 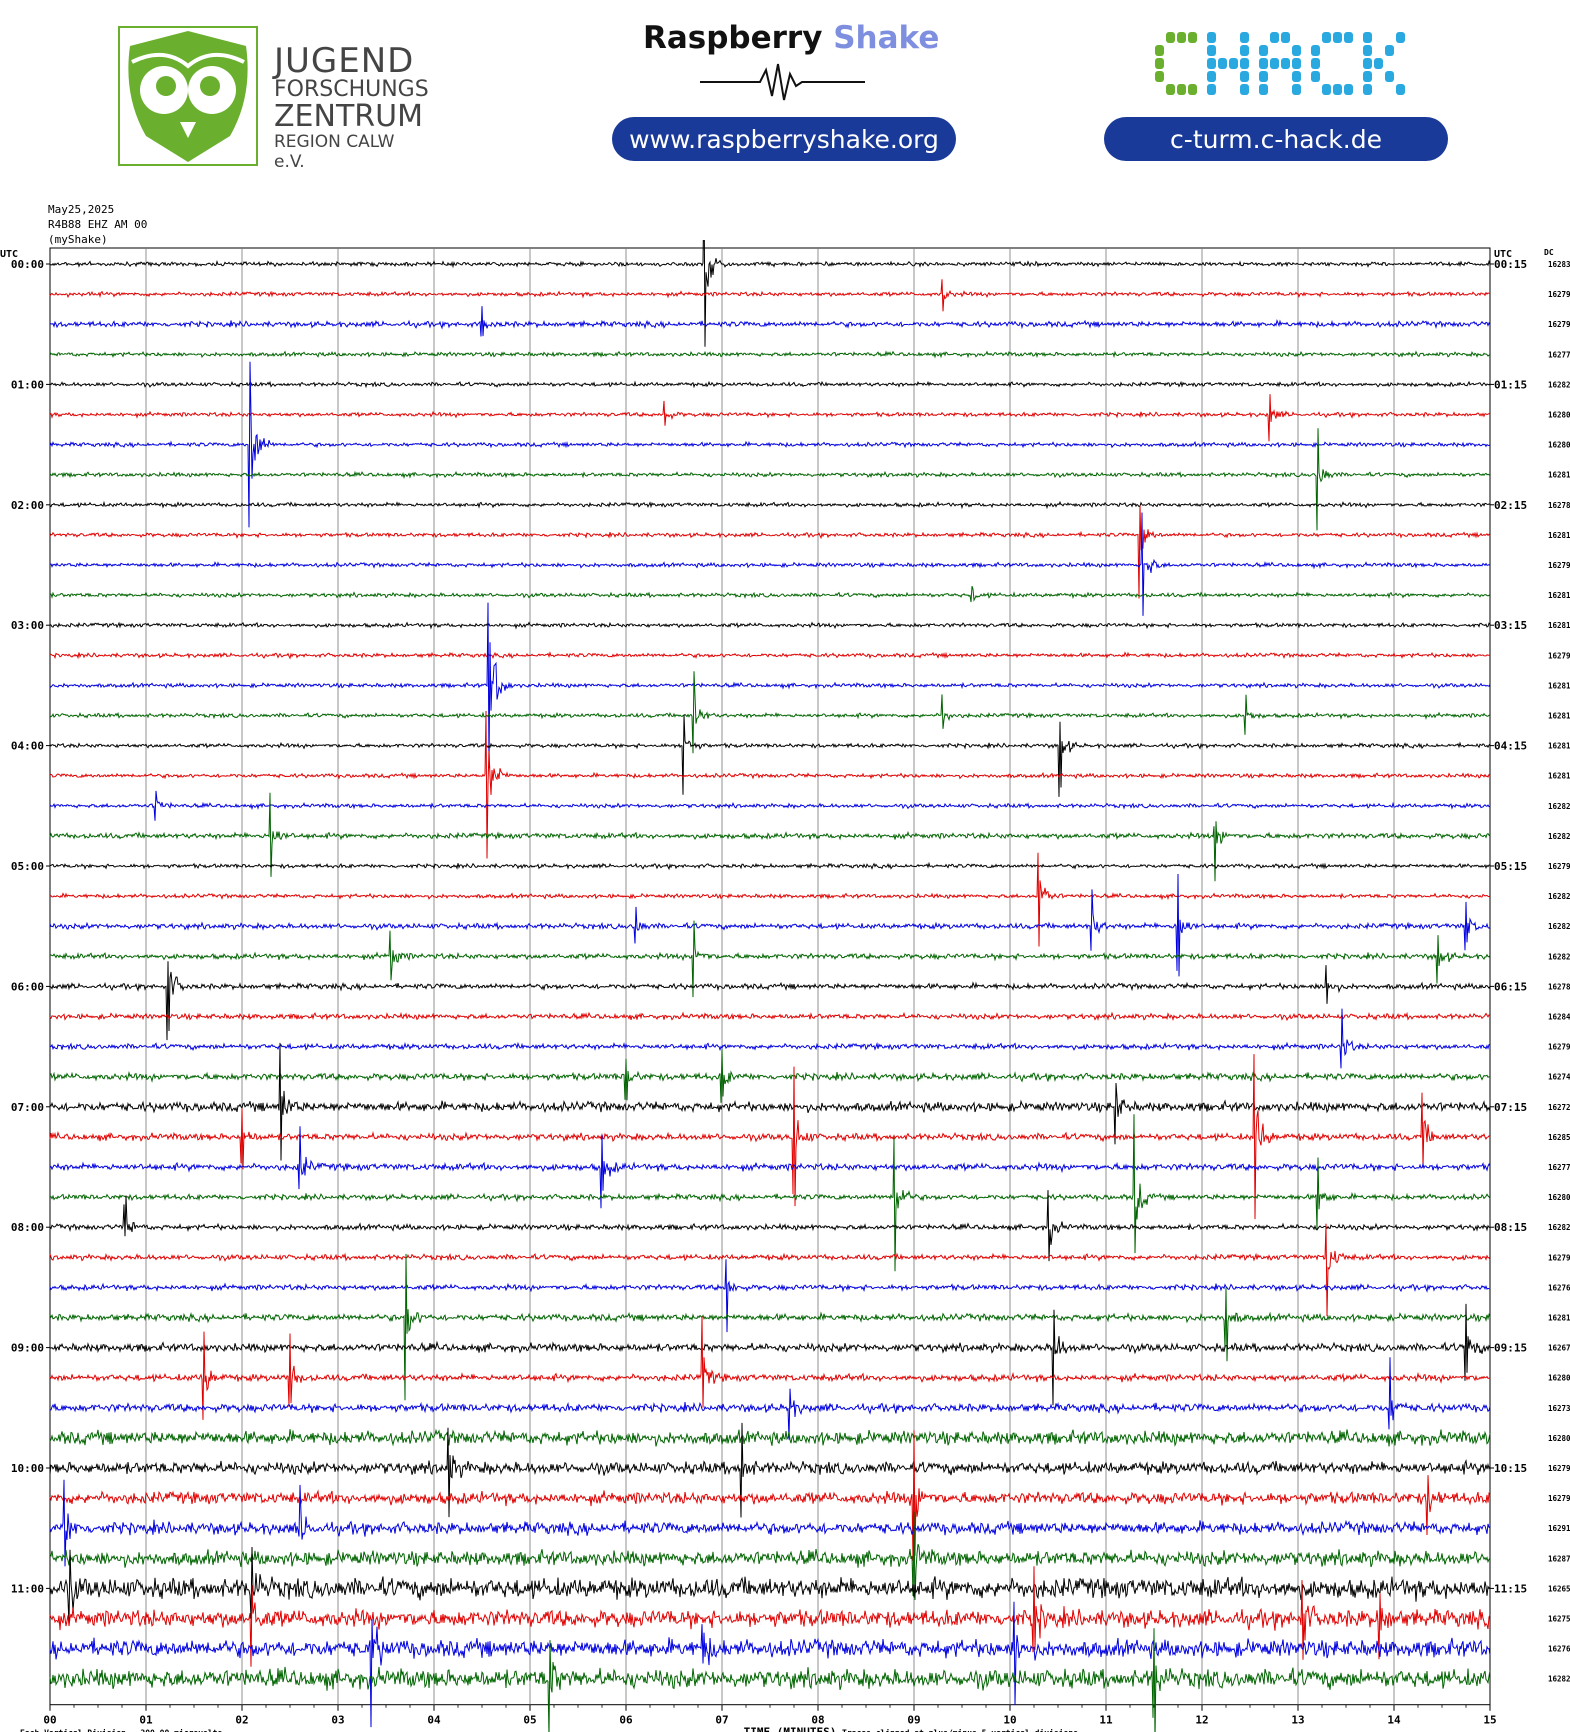 I want to click on x-tick-label: 13, so click(x=1297, y=1720).